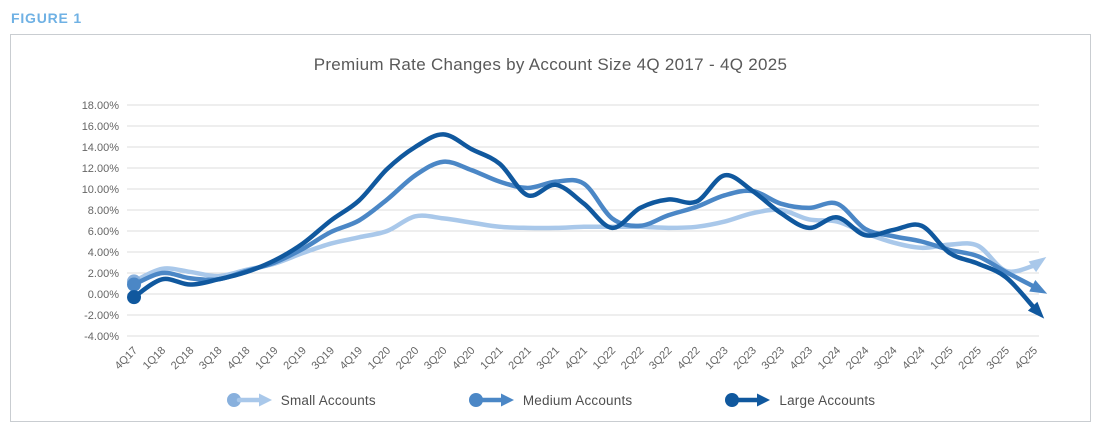 The height and width of the screenshot is (445, 1101). Describe the element at coordinates (103, 274) in the screenshot. I see `y-tick-label: 2.00%` at that location.